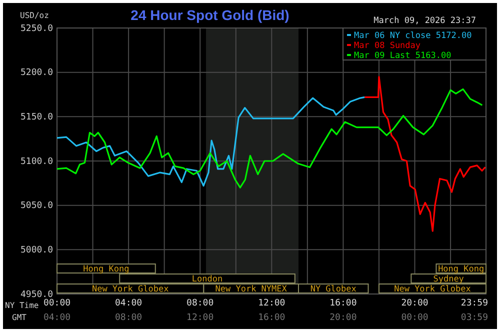 The width and height of the screenshot is (500, 332). I want to click on text: 04:00, so click(57, 318).